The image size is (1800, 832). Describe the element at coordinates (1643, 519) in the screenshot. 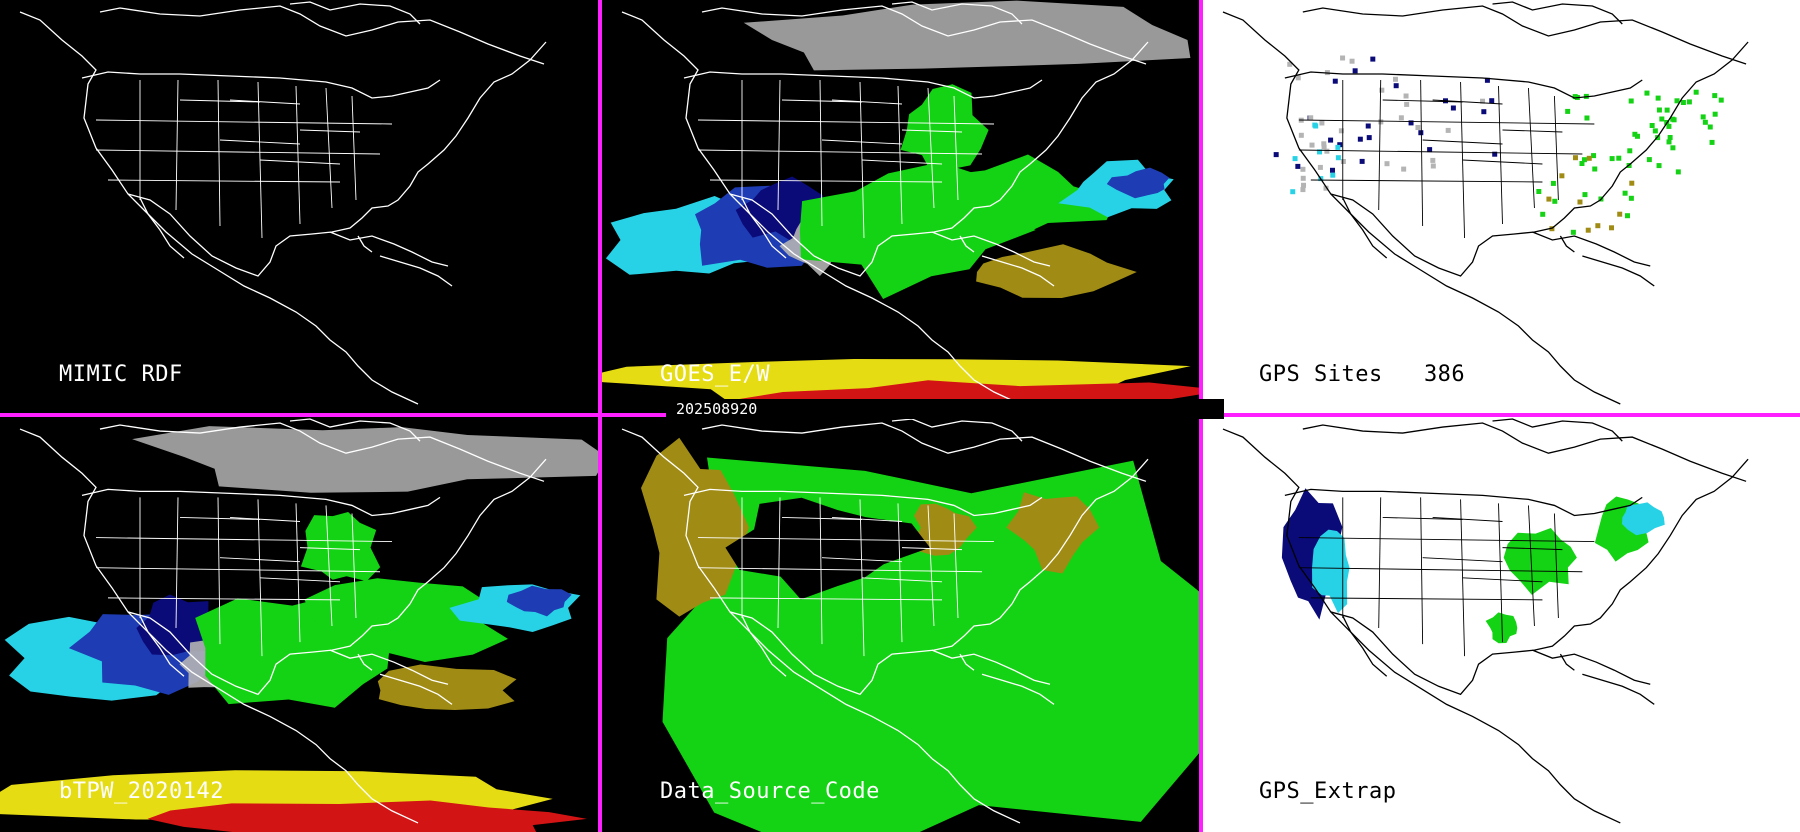

I see `extrap-cyan-ne` at that location.